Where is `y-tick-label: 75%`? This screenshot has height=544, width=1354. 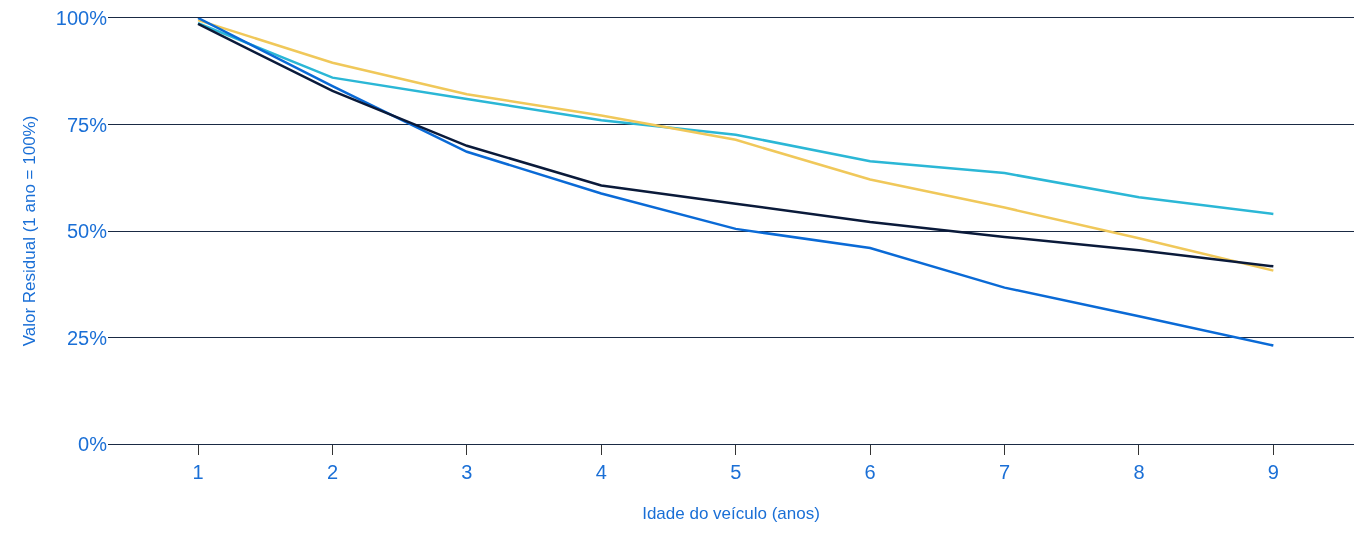 y-tick-label: 75% is located at coordinates (87, 124).